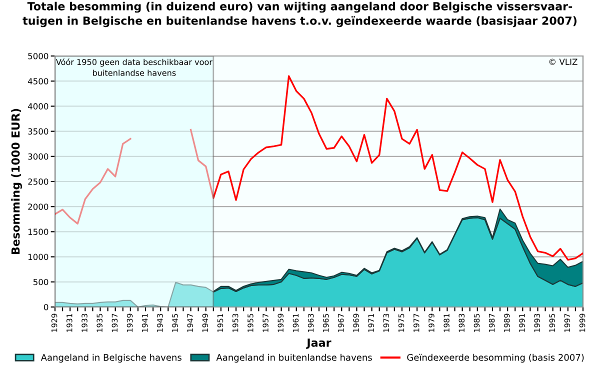 The height and width of the screenshot is (368, 600). I want to click on y-axis-title: Besomming (1000 EUR), so click(16, 181).